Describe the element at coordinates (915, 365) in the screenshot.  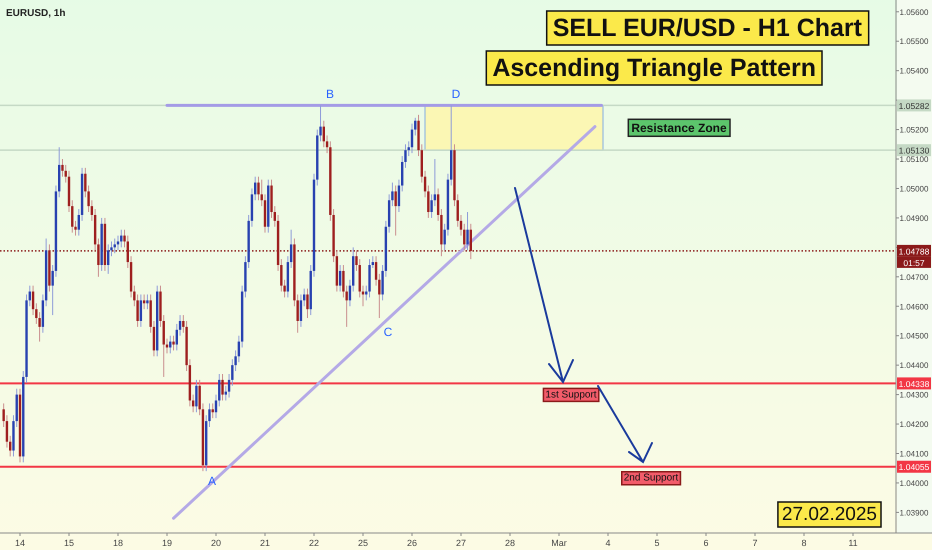
I see `y-tick-label: 1.04400` at that location.